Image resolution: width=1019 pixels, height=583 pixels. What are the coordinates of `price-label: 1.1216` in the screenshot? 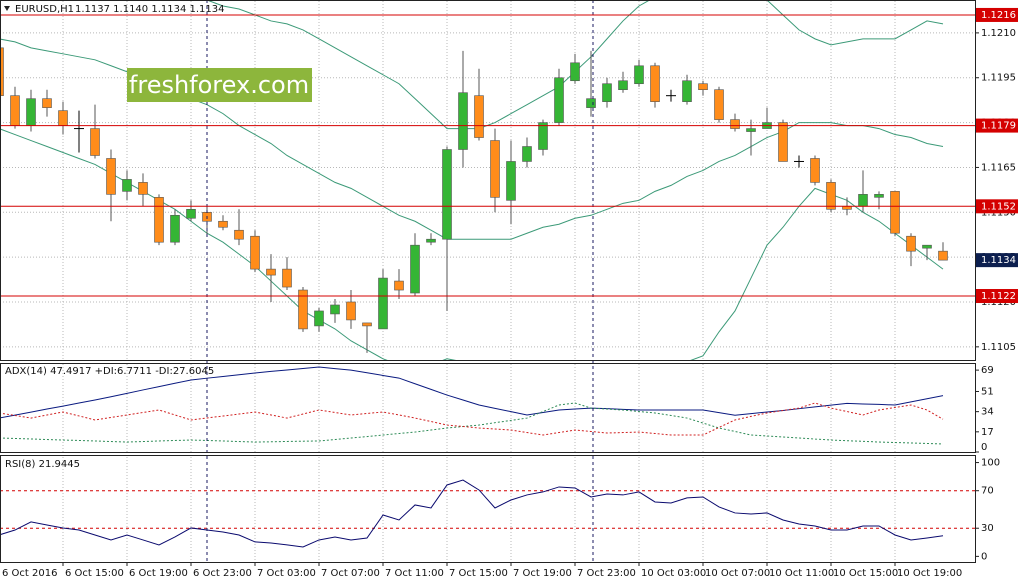 It's located at (998, 15).